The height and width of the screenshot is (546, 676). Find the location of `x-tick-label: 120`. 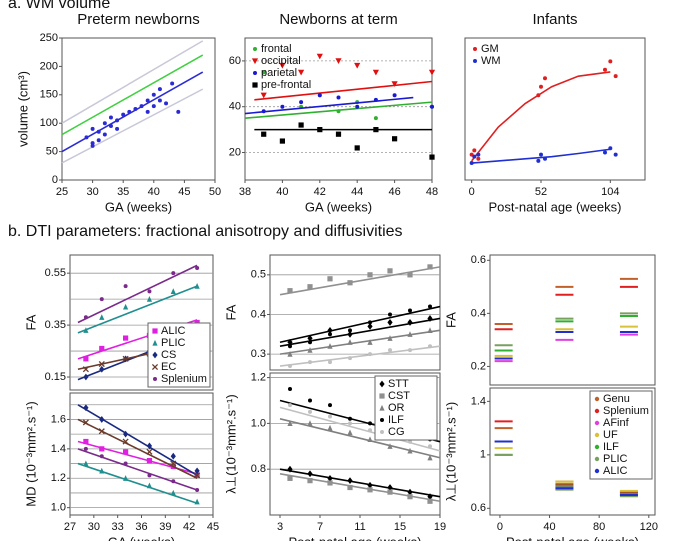

x-tick-label: 120 is located at coordinates (649, 527).